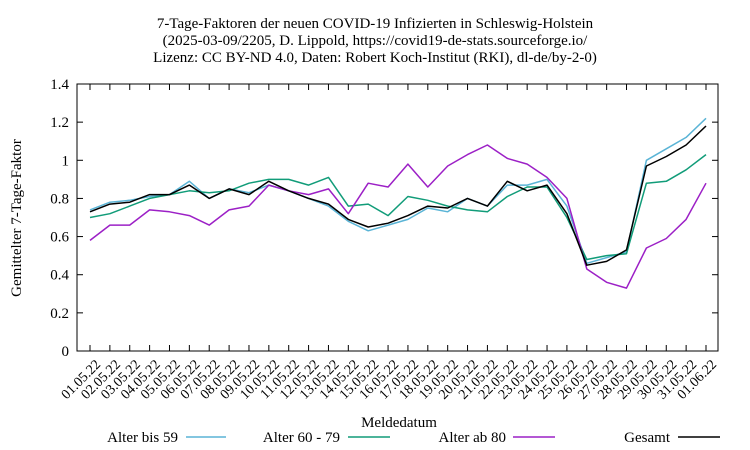 The image size is (750, 450). What do you see at coordinates (17, 218) in the screenshot?
I see `y-axis-label: Gemittelter 7-Tage-Faktor` at bounding box center [17, 218].